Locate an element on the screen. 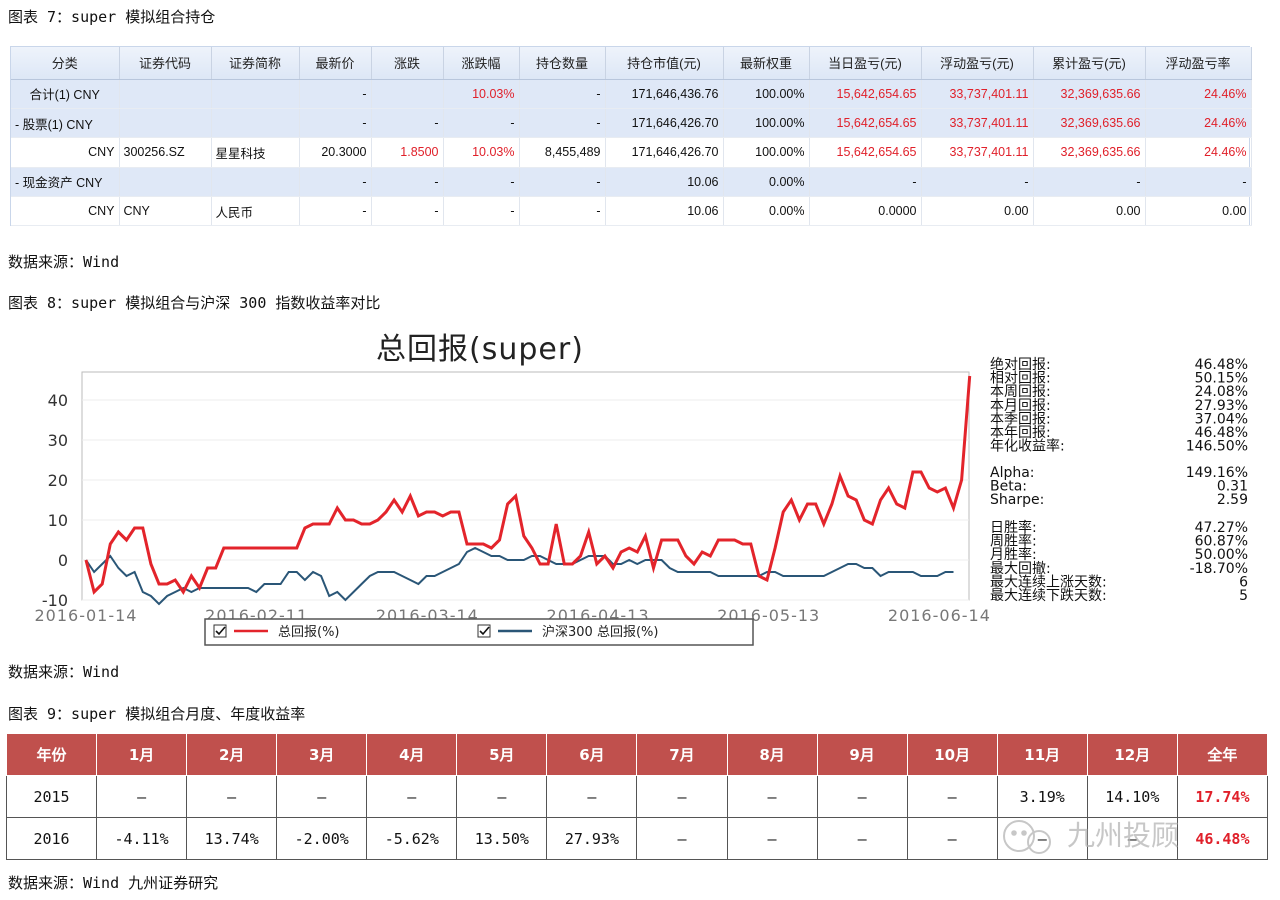 The height and width of the screenshot is (900, 1280). table-cell: 14.10% is located at coordinates (1132, 796).